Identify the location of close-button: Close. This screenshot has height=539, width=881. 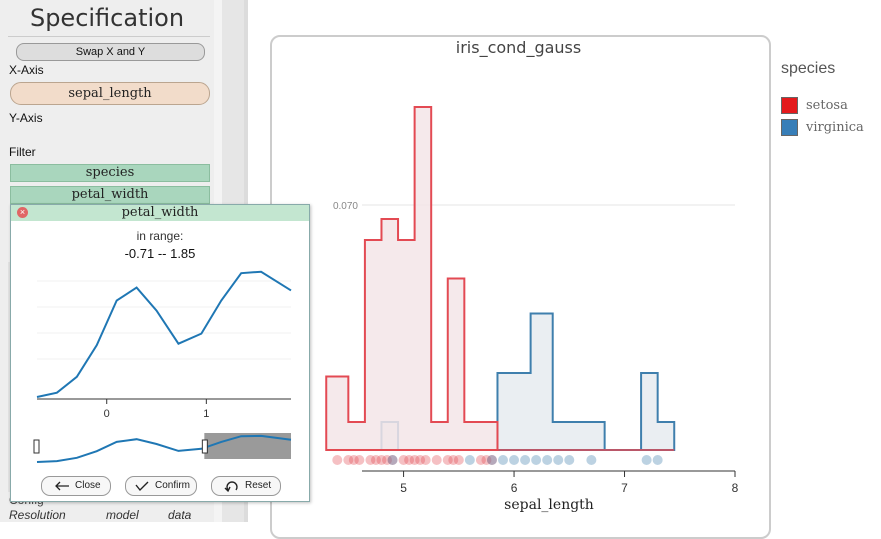
(76, 486).